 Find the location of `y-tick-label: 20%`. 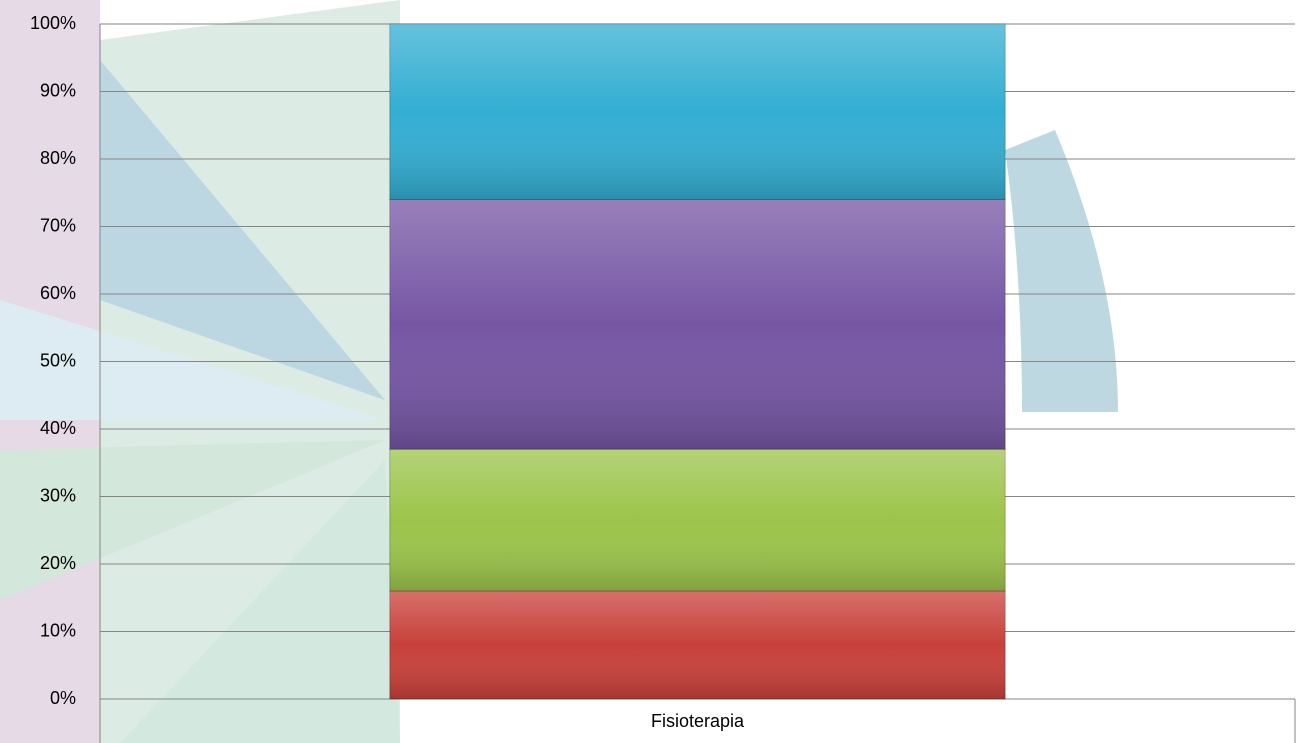

y-tick-label: 20% is located at coordinates (58, 563).